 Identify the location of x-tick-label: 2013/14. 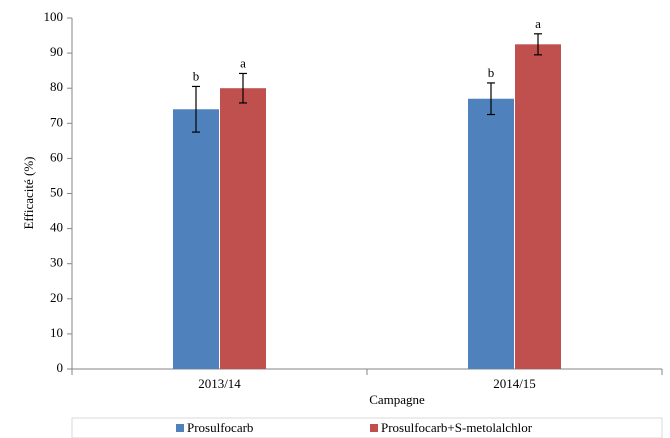
(219, 383).